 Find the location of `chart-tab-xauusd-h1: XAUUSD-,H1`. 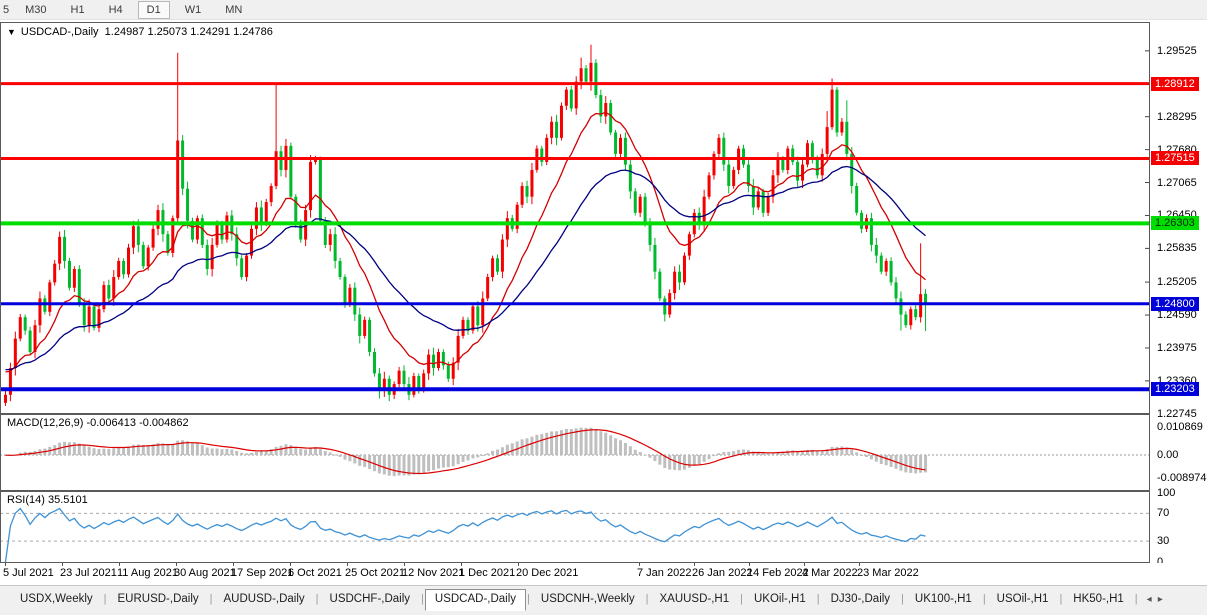

chart-tab-xauusd-h1: XAUUSD-,H1 is located at coordinates (694, 598).